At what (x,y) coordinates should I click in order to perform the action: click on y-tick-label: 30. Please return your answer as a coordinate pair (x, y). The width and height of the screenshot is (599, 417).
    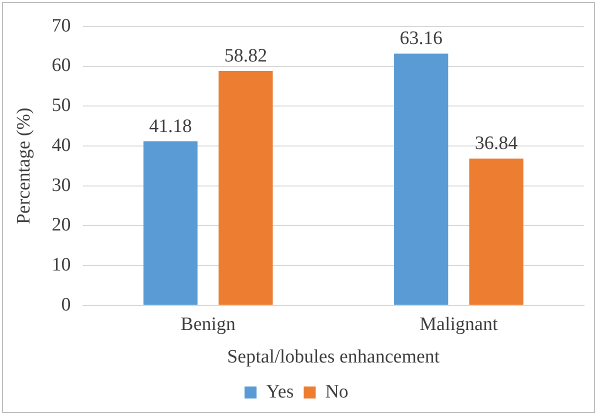
    Looking at the image, I should click on (61, 185).